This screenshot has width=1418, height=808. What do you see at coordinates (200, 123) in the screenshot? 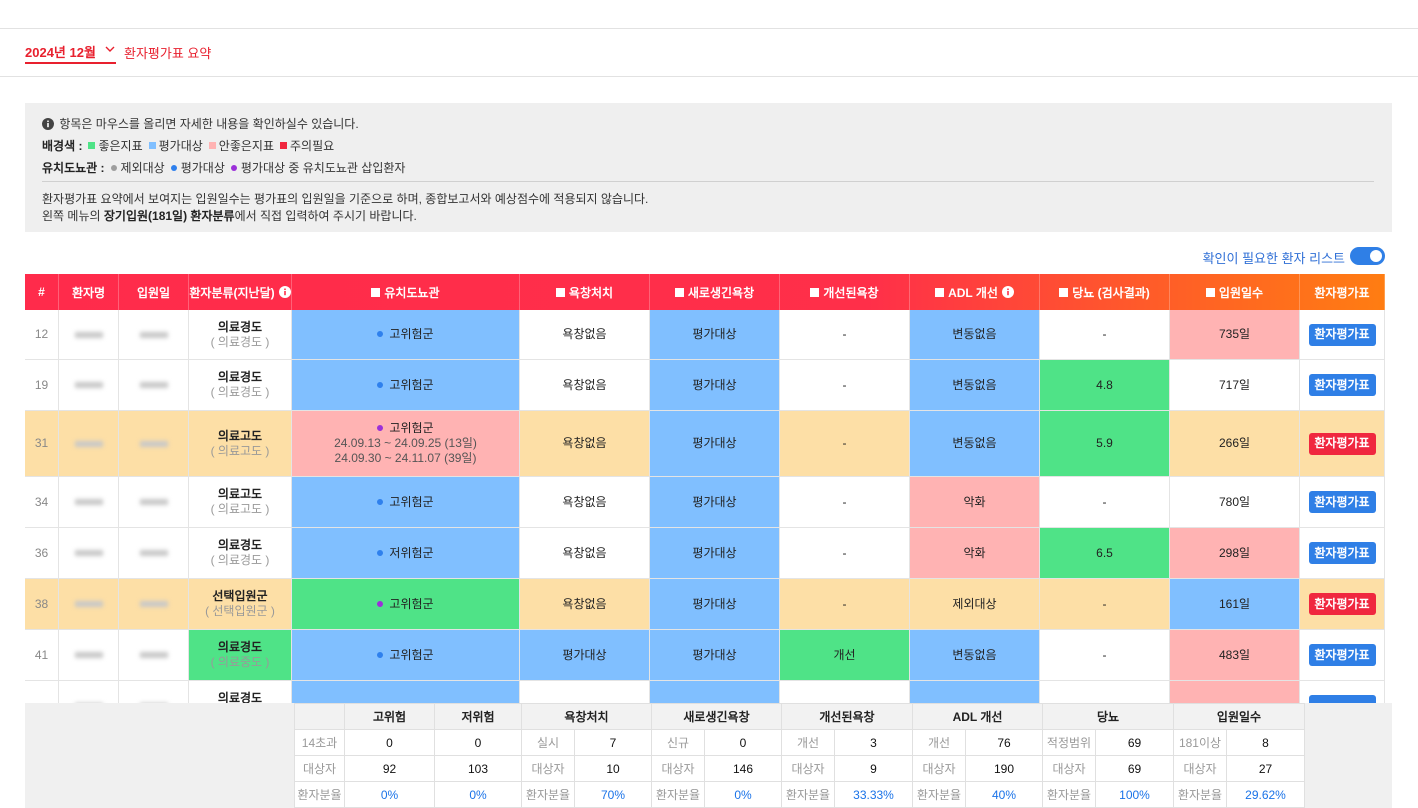
I see `hint-line: 항목은 마우스를 올리면 자세한 내용을 확인하실수 있습니다.` at bounding box center [200, 123].